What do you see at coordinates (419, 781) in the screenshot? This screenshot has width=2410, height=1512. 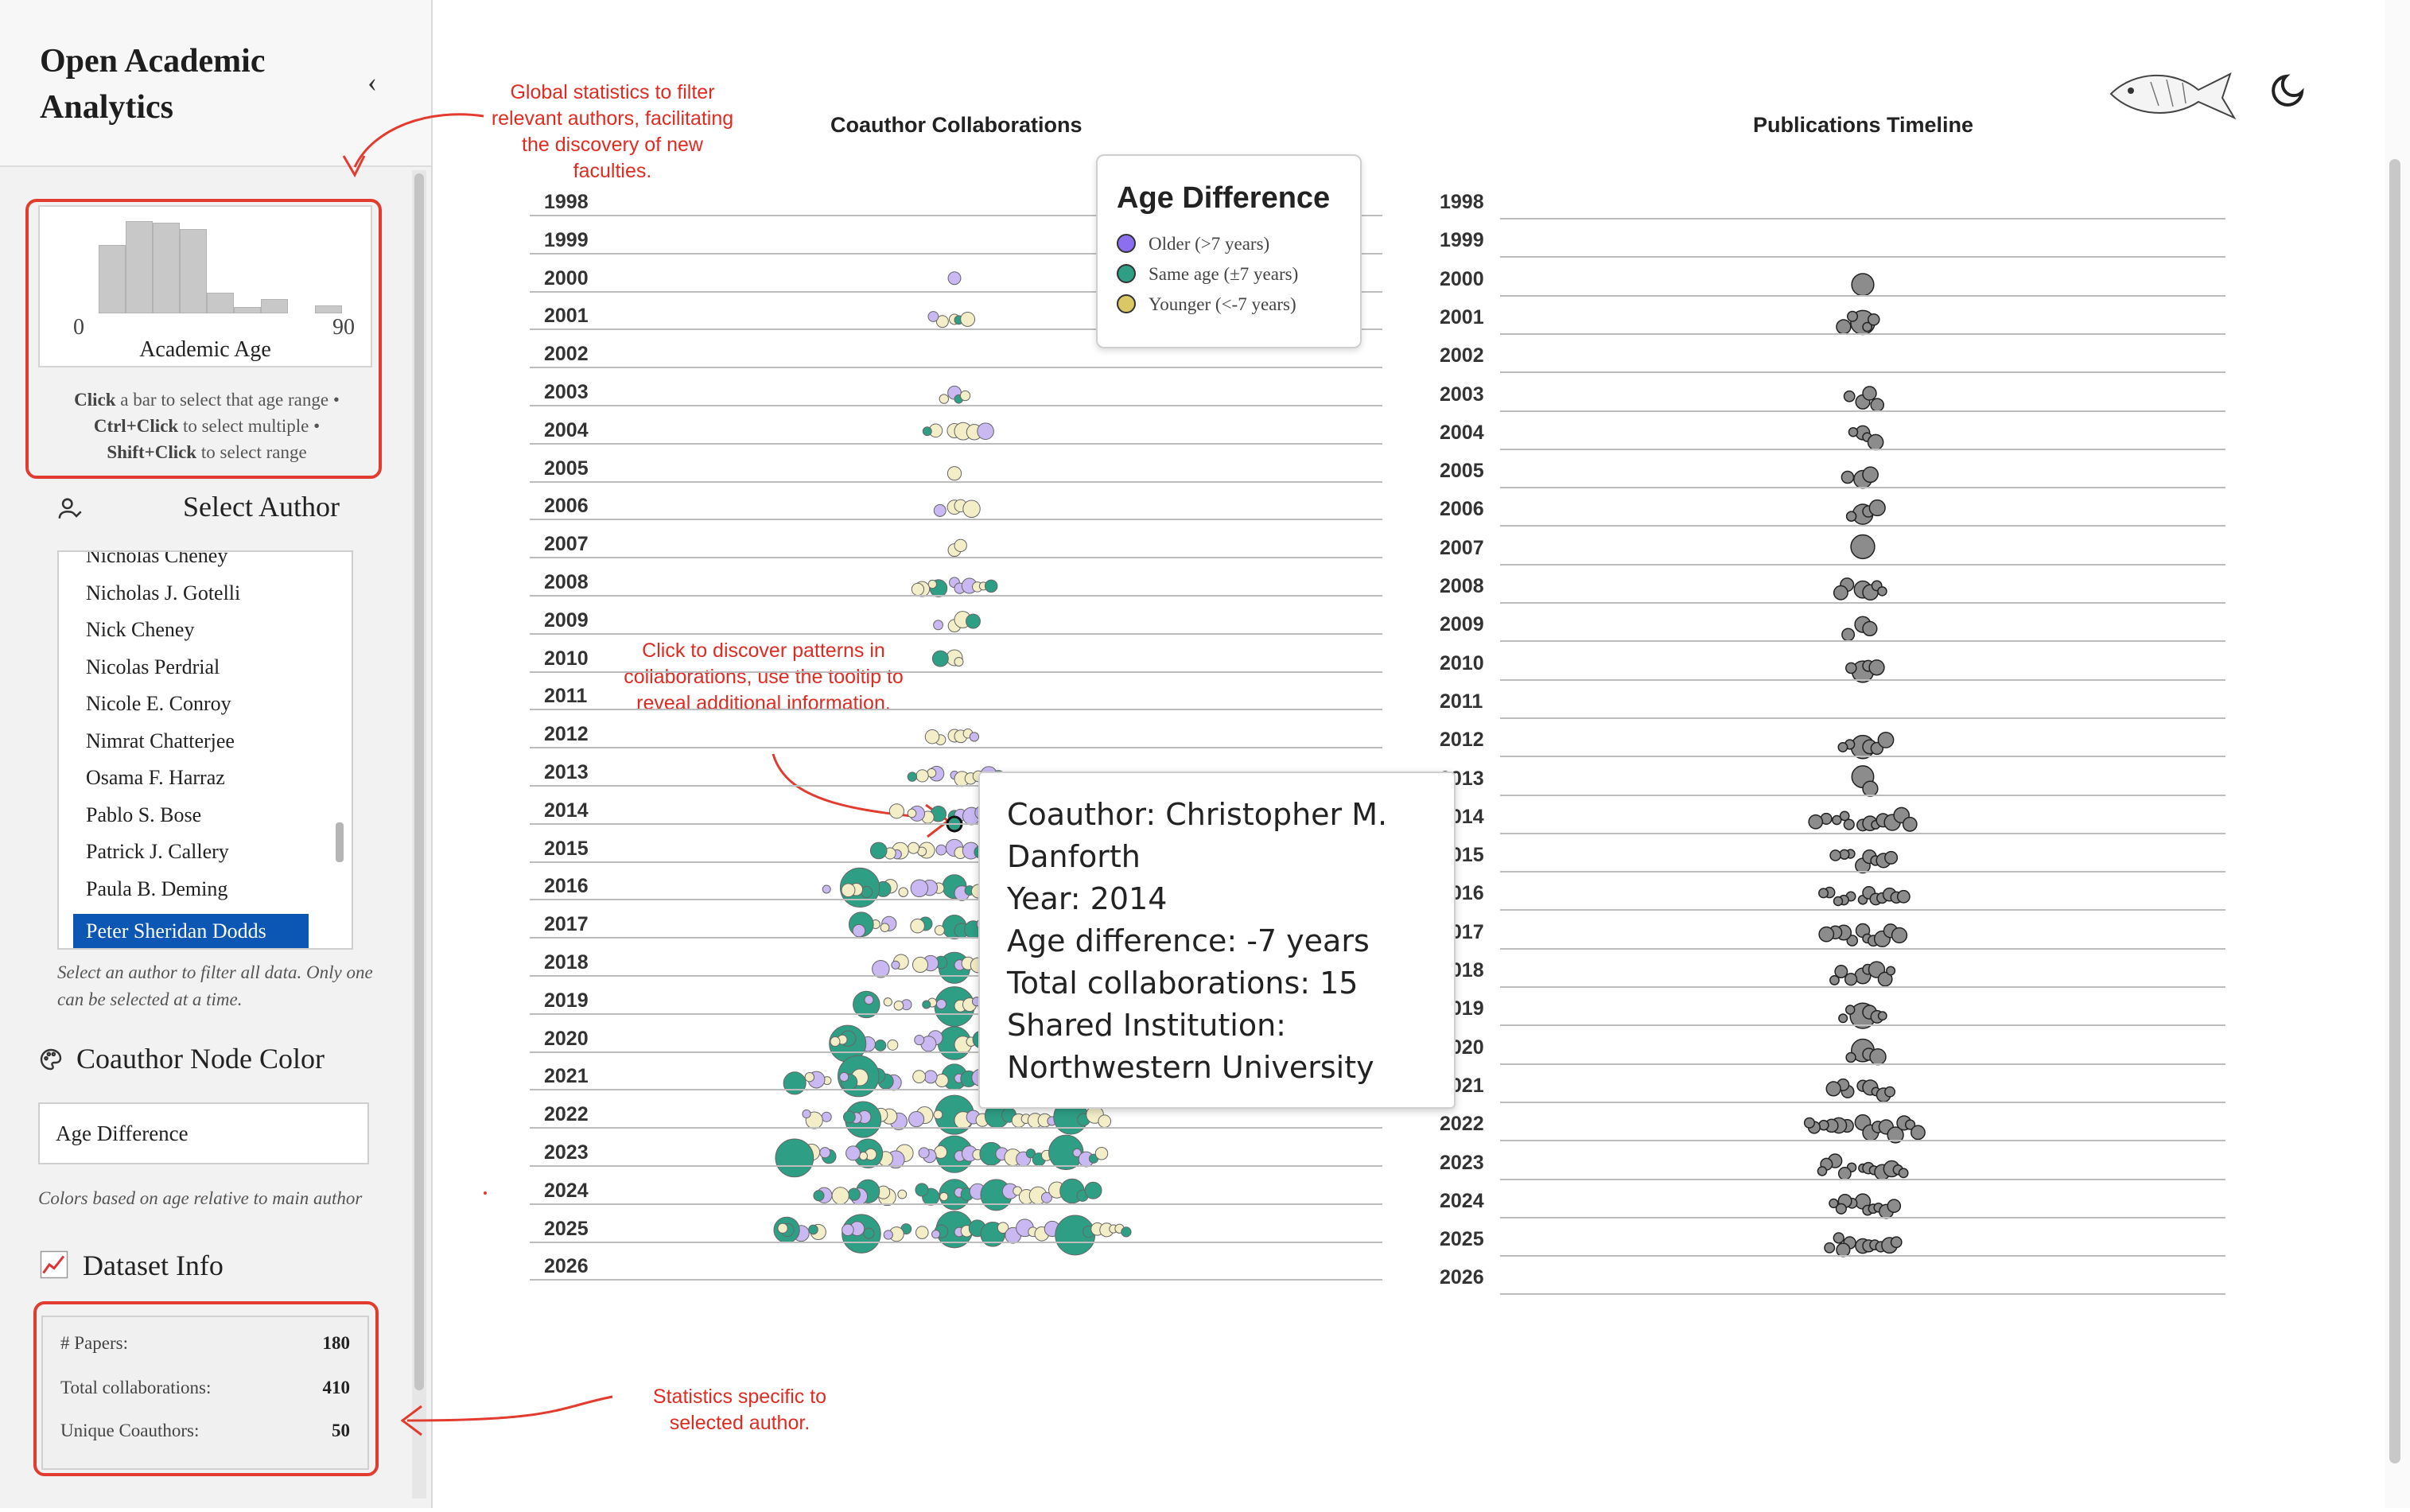 I see `sidebar-scroll-thumb` at bounding box center [419, 781].